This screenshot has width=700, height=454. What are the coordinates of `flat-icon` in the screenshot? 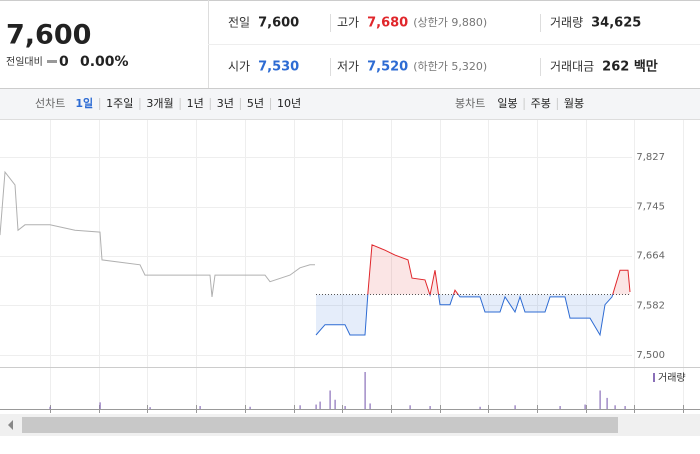 It's located at (52, 61).